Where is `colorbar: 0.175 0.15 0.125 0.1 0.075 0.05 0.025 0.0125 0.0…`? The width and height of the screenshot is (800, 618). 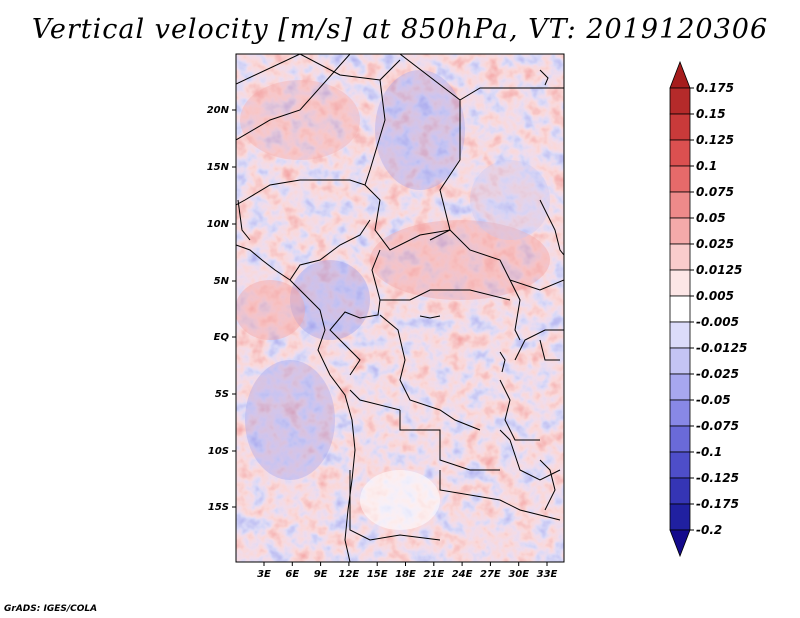
colorbar: 0.175 0.15 0.125 0.1 0.075 0.05 0.025 0.0125 0.0… is located at coordinates (708, 309).